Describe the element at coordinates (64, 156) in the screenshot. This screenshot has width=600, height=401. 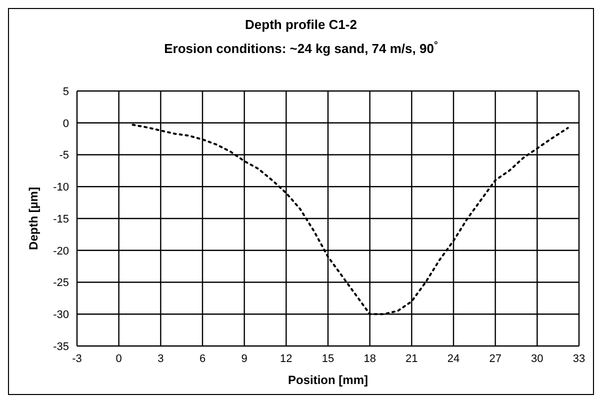
I see `y-tick-label: -5` at that location.